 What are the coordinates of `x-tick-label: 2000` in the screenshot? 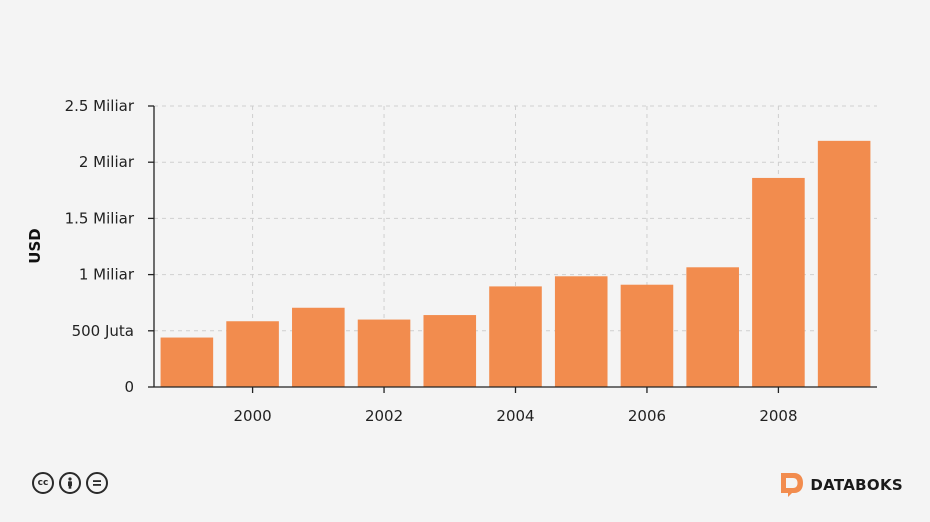 It's located at (252, 416).